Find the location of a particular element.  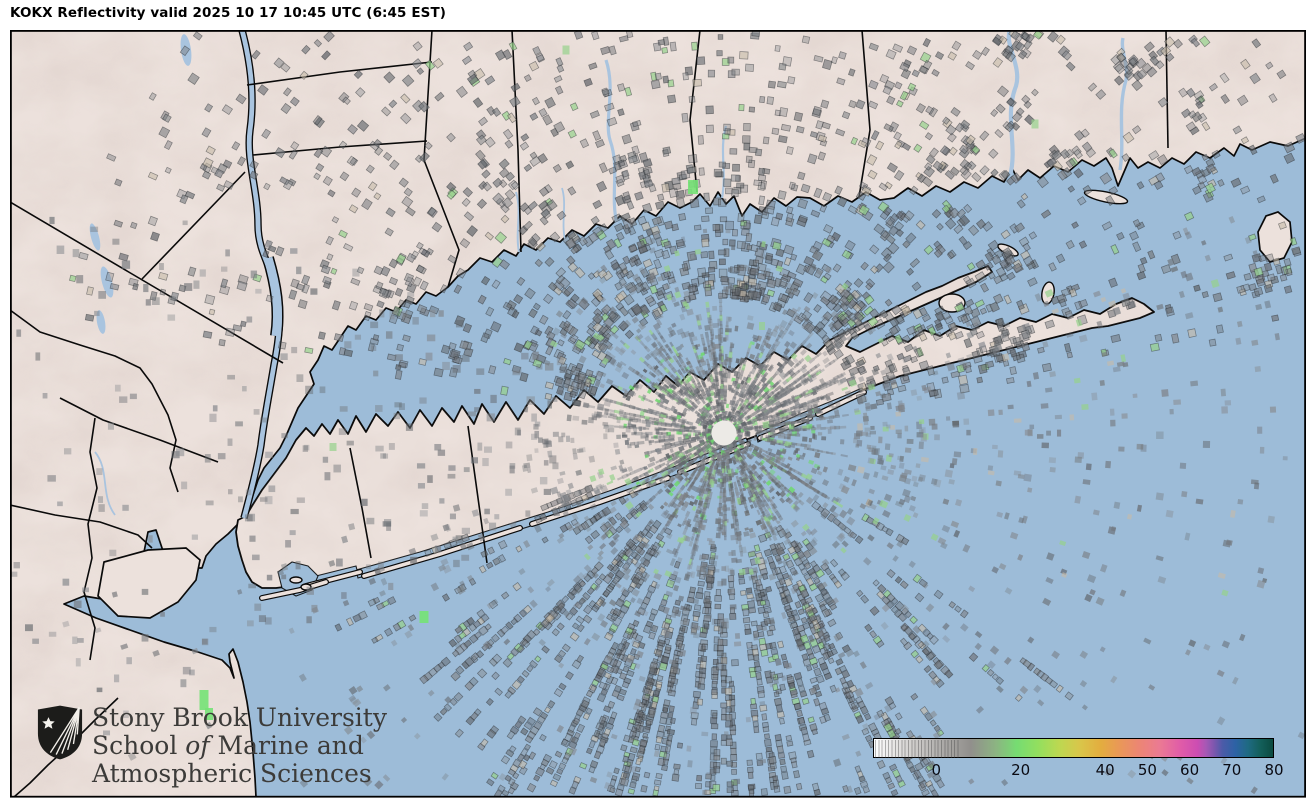

colorbar-tick-label: 0 is located at coordinates (936, 770).